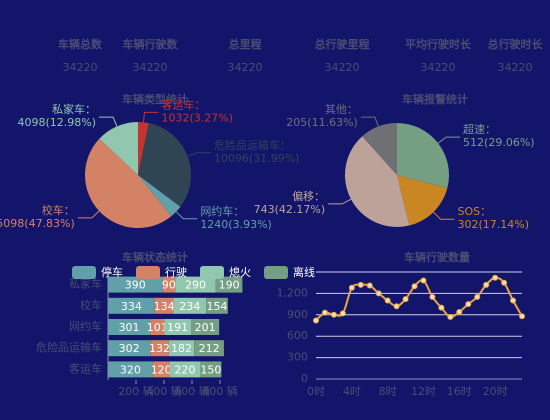  What do you see at coordinates (516, 44) in the screenshot?
I see `kpi-title: 总行驶时长` at bounding box center [516, 44].